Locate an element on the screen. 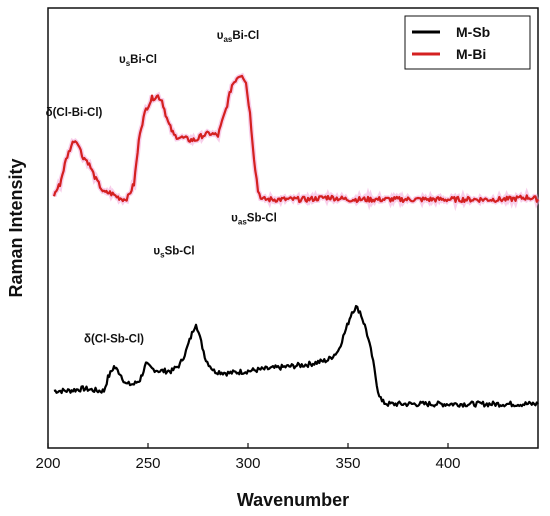  x-tick-label: 350 is located at coordinates (347, 463).